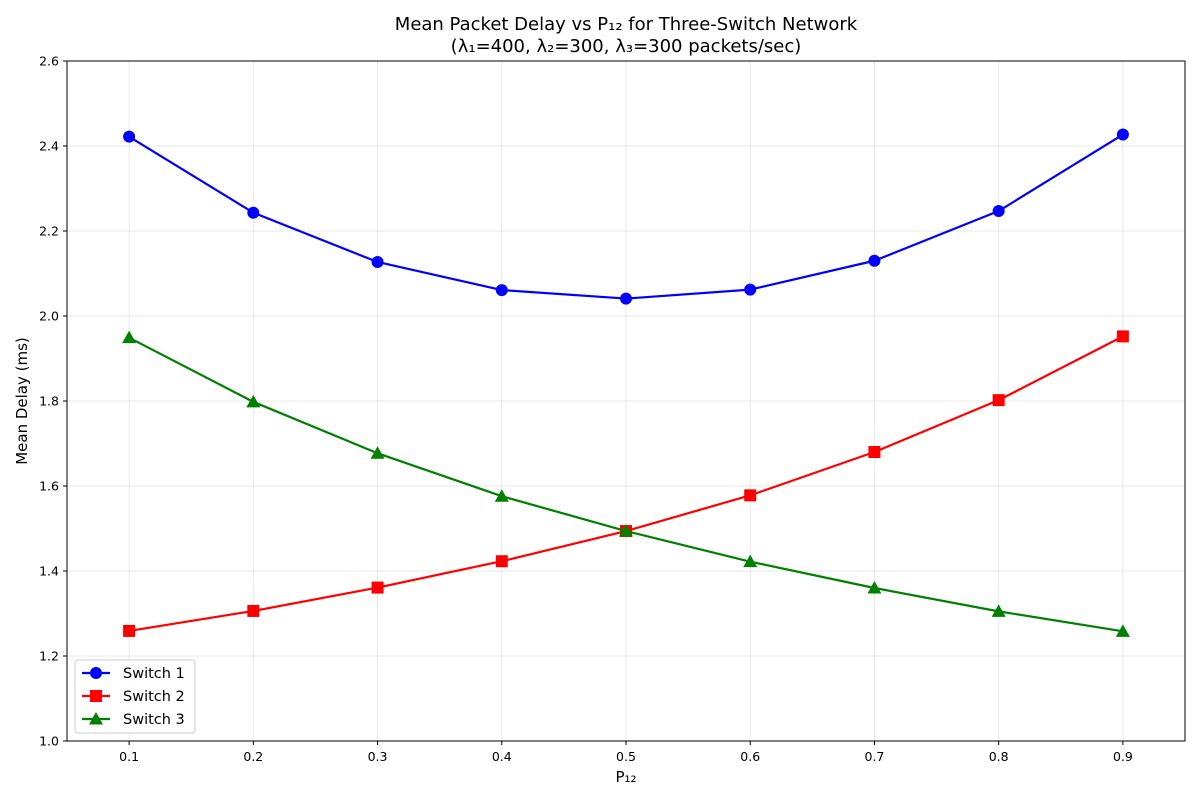 The width and height of the screenshot is (1200, 800). I want to click on x-tick-label: 0.9, so click(1123, 756).